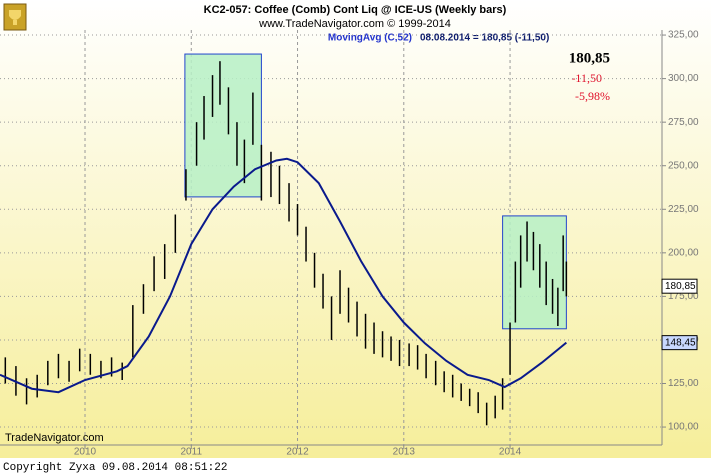  I want to click on last-price-tag: 180,85, so click(680, 286).